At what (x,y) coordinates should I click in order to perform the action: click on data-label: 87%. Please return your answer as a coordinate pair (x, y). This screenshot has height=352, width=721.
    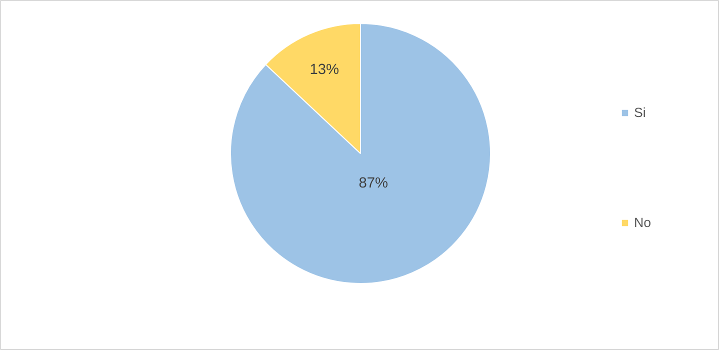
    Looking at the image, I should click on (373, 183).